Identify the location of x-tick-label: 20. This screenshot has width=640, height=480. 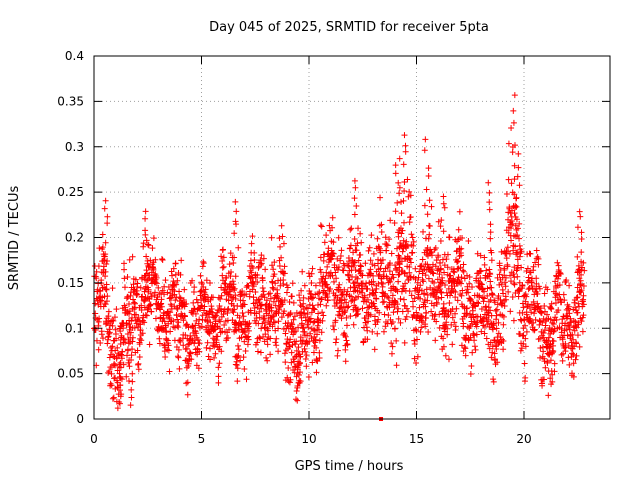
(523, 439).